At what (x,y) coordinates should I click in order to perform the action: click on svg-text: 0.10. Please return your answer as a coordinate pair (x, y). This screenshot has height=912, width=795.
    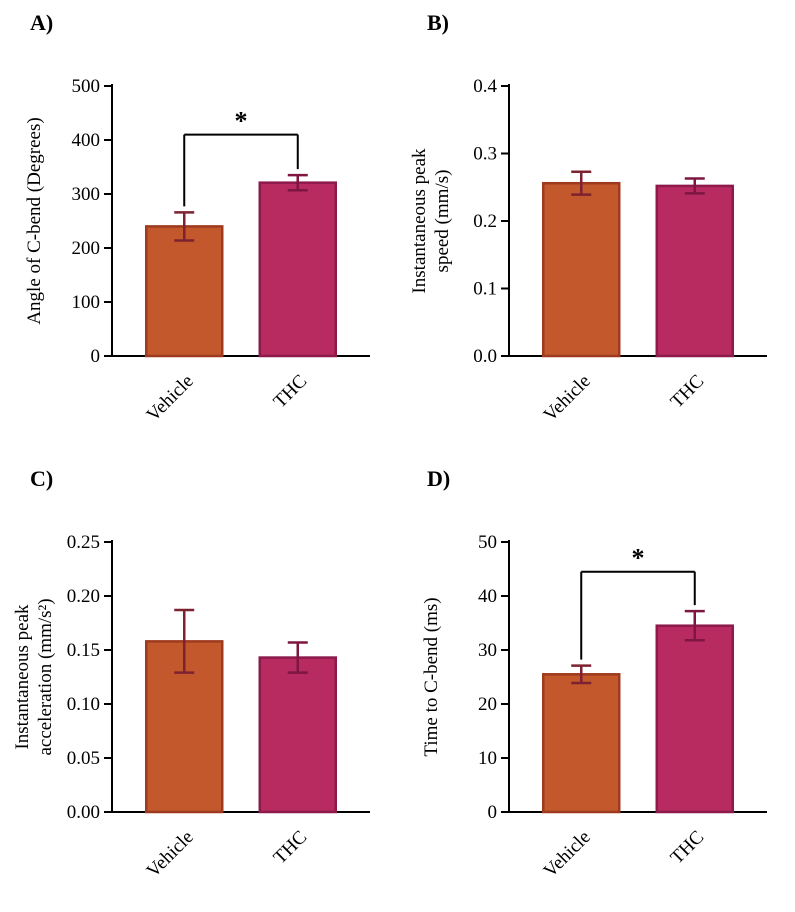
    Looking at the image, I should click on (83, 704).